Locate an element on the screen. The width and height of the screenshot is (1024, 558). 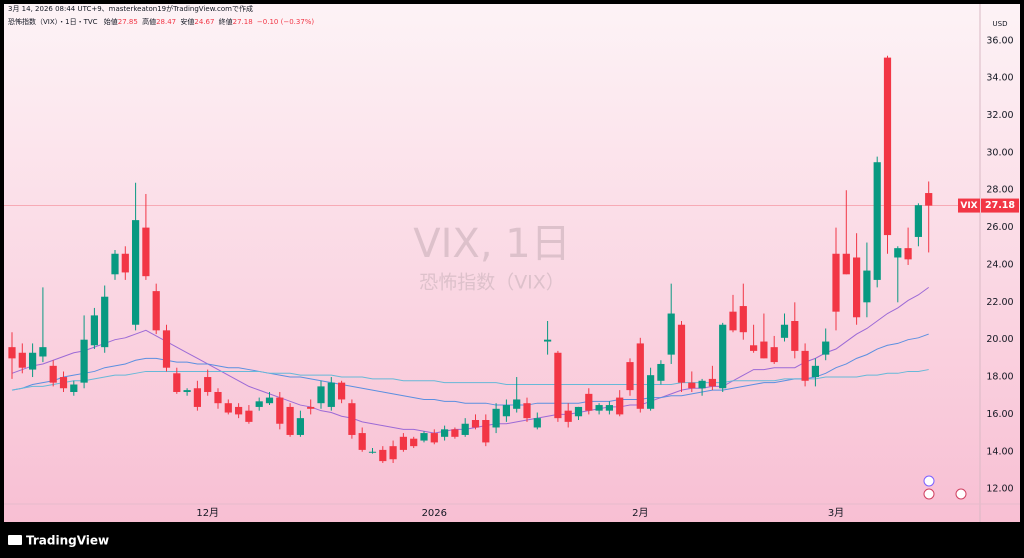
price-tag-symbol-text: VIX is located at coordinates (968, 206).